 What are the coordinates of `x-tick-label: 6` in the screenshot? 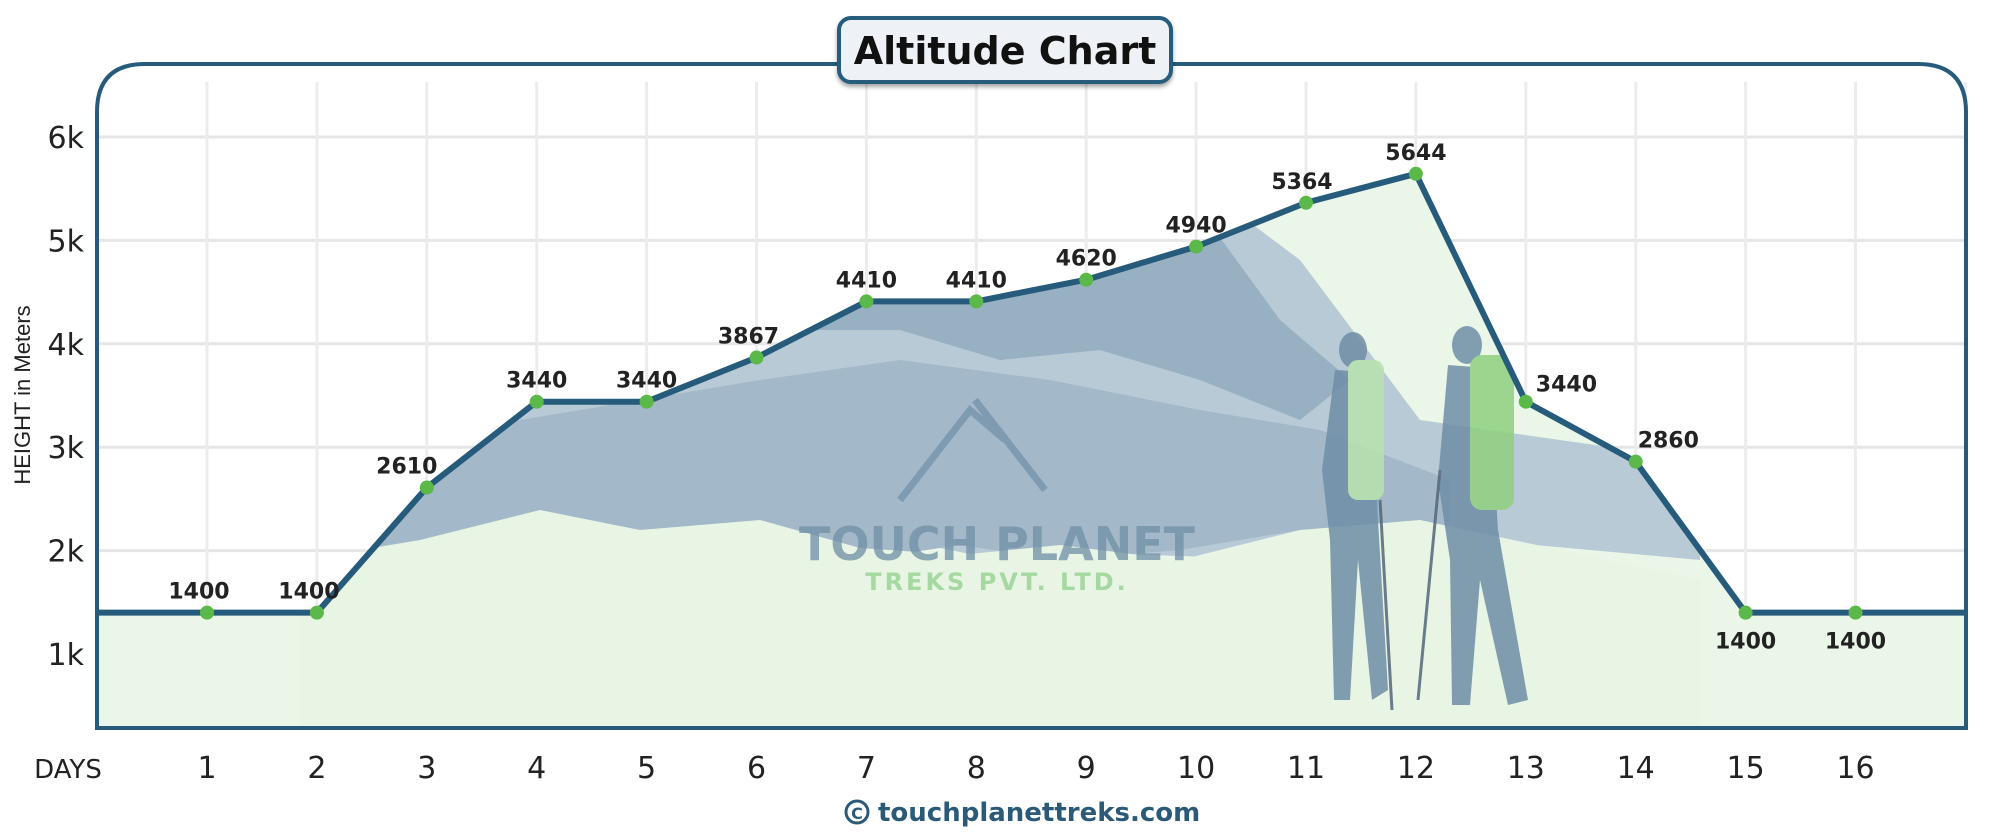 It's located at (756, 768).